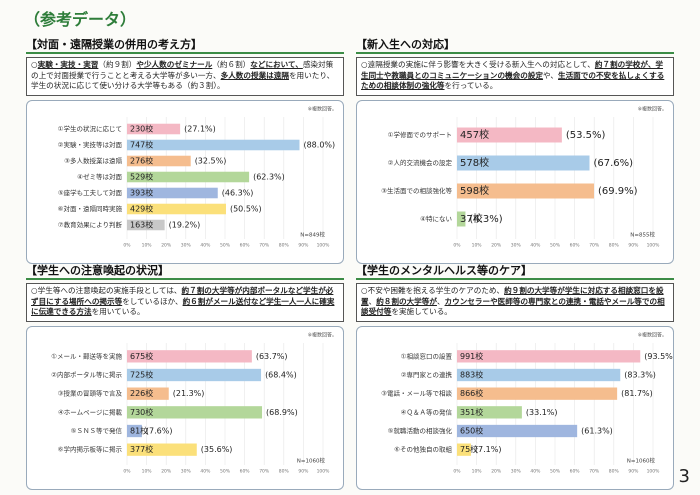 The image size is (700, 495). What do you see at coordinates (269, 177) in the screenshot?
I see `value-label: (62.3%)` at bounding box center [269, 177].